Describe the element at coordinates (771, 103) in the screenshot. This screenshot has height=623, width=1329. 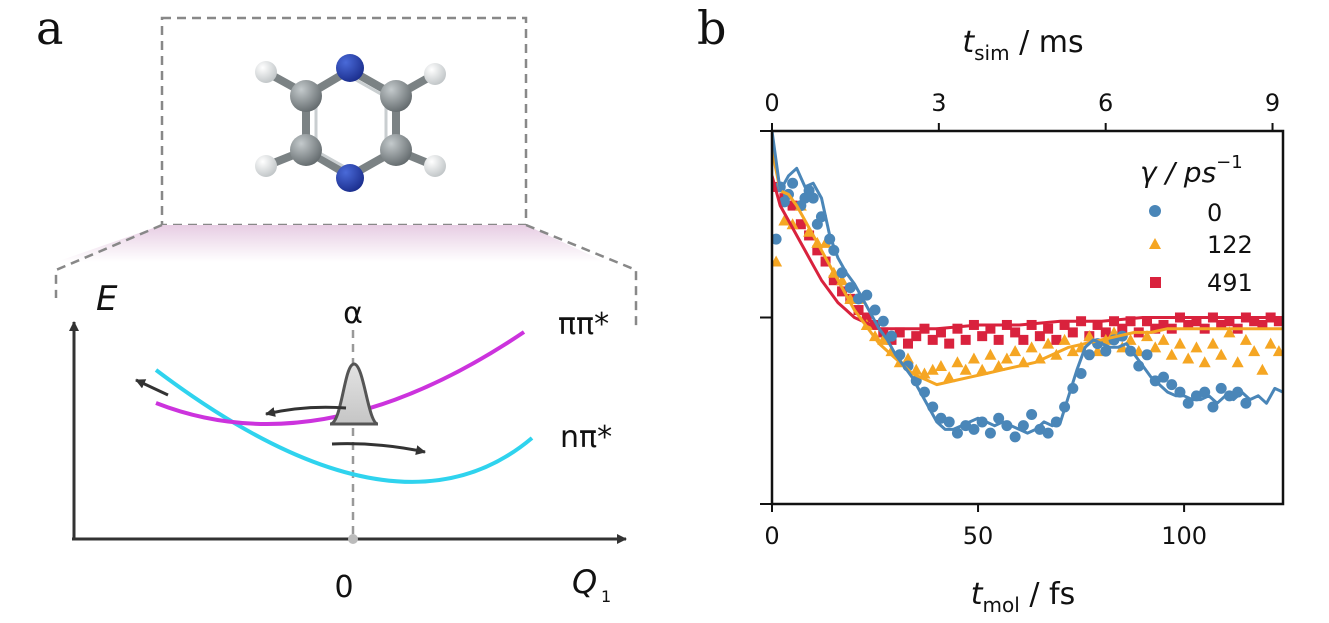
I see `top-tick-label-0: 0` at that location.